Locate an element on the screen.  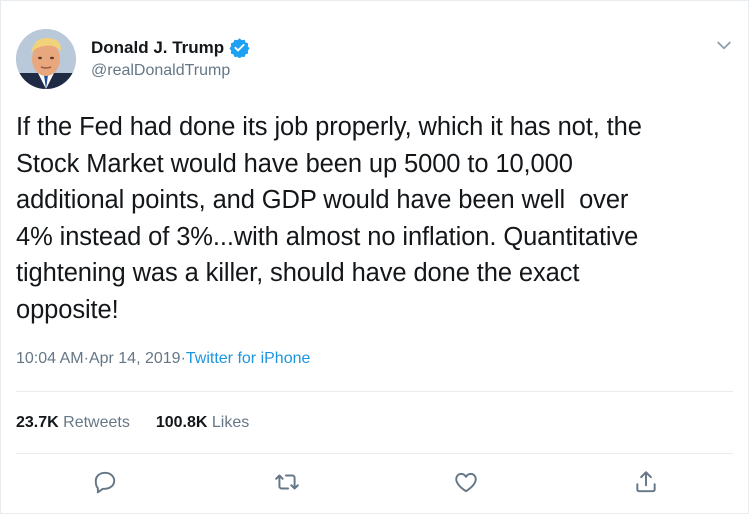
retweets-label: Retweets is located at coordinates (96, 422).